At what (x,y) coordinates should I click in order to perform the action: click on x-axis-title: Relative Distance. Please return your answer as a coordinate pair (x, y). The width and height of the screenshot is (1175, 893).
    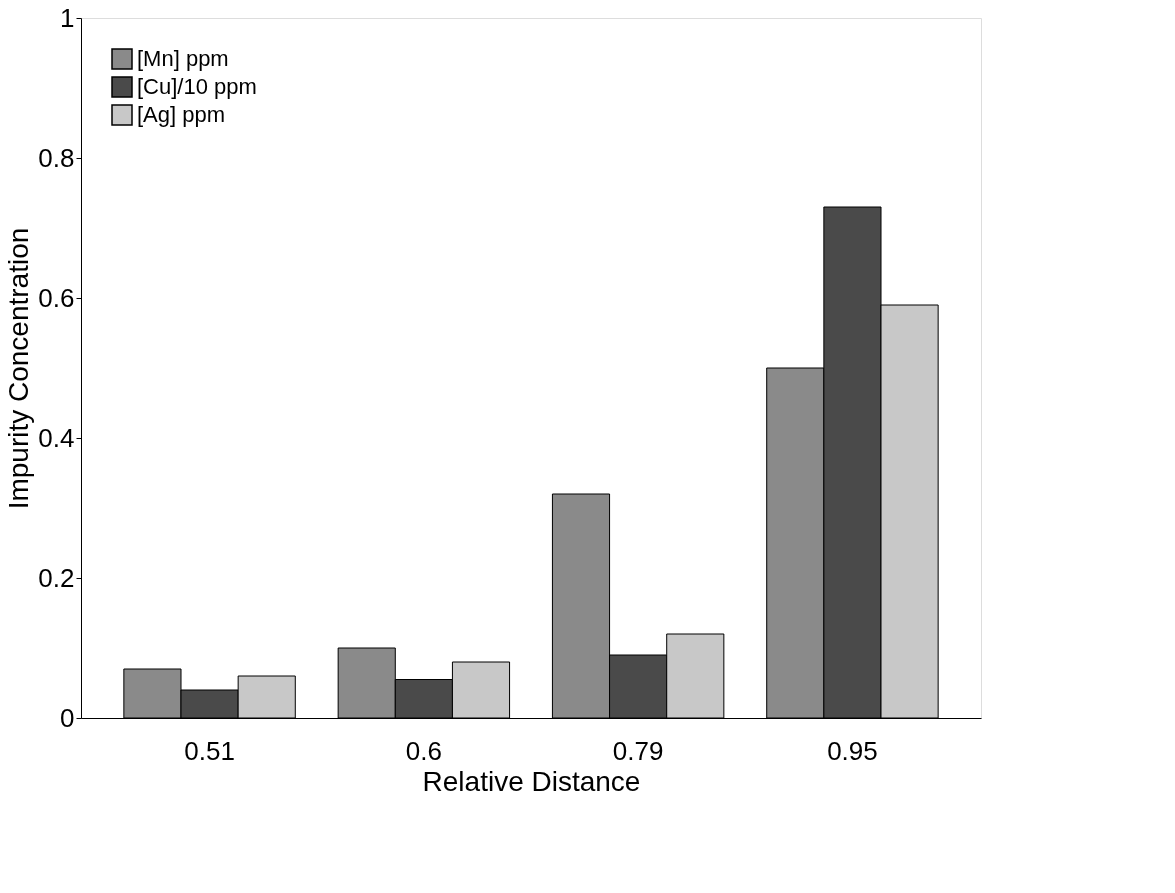
    Looking at the image, I should click on (531, 781).